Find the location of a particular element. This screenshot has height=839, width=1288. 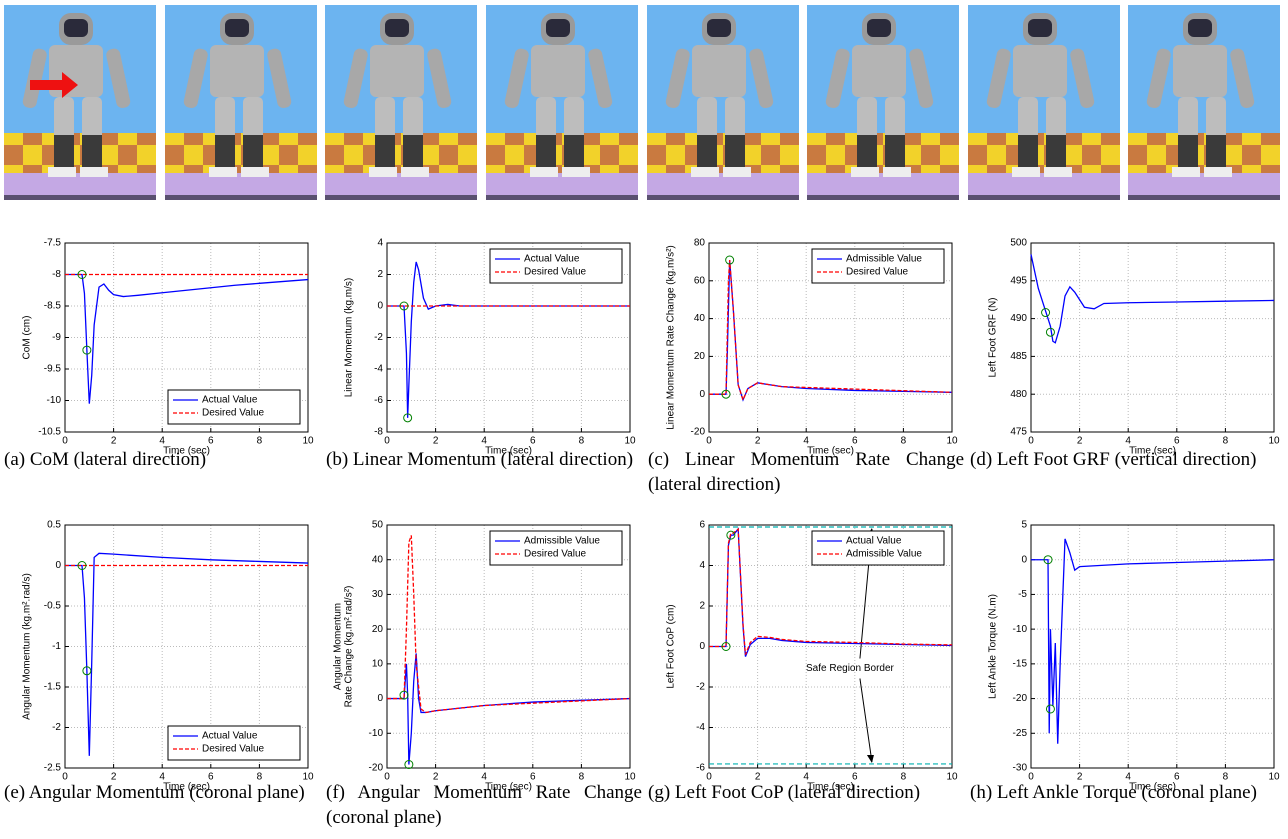

y-tick-label: 50 is located at coordinates (378, 525).